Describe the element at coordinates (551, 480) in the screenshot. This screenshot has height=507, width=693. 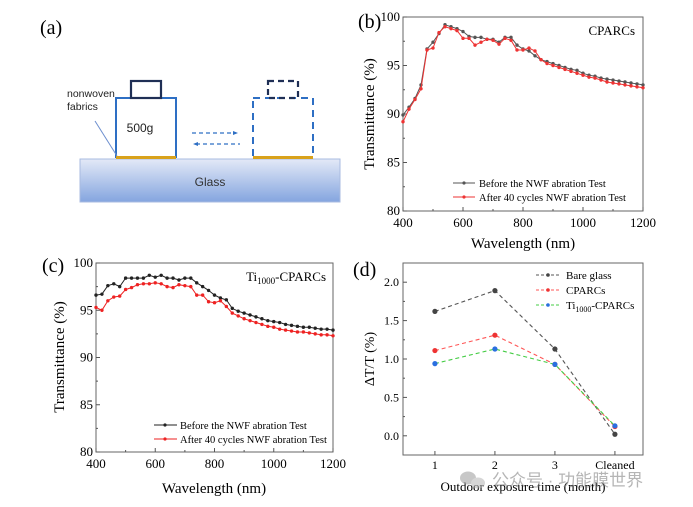
I see `watermark: 公众号 · 功能膜世界` at that location.